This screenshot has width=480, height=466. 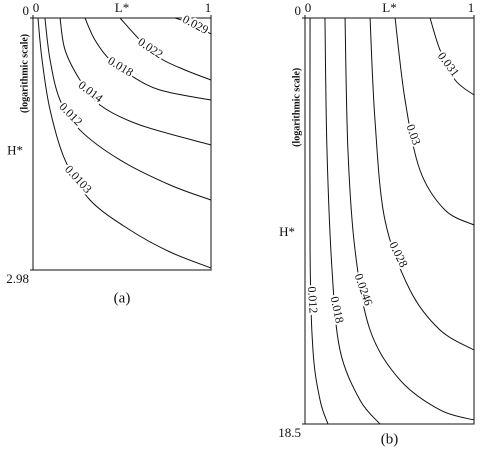 I want to click on contour-label: 0.031, so click(x=448, y=64).